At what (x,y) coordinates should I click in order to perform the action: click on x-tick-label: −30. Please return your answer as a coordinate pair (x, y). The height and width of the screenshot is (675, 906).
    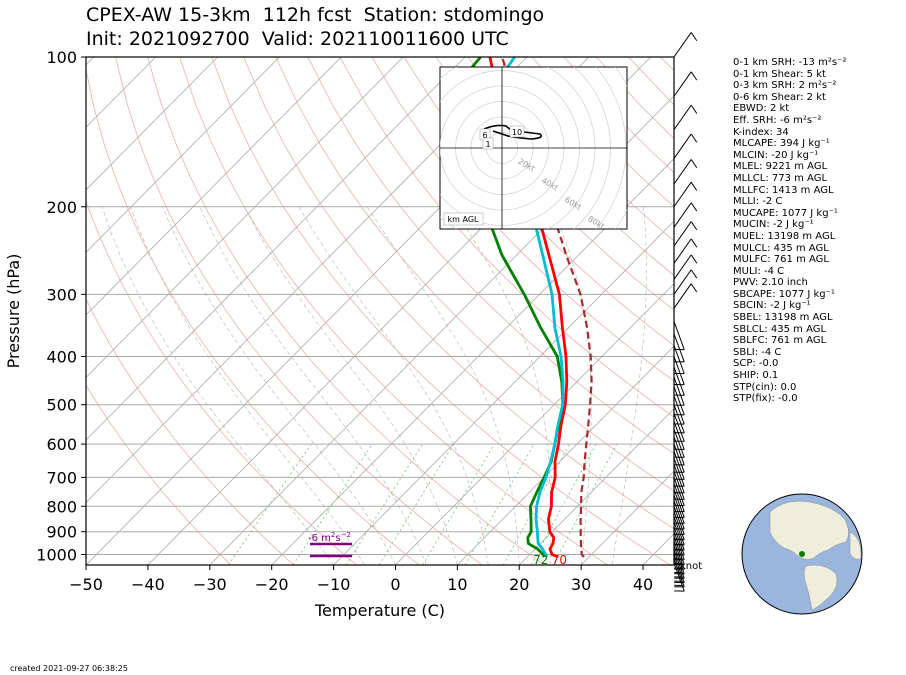
    Looking at the image, I should click on (210, 584).